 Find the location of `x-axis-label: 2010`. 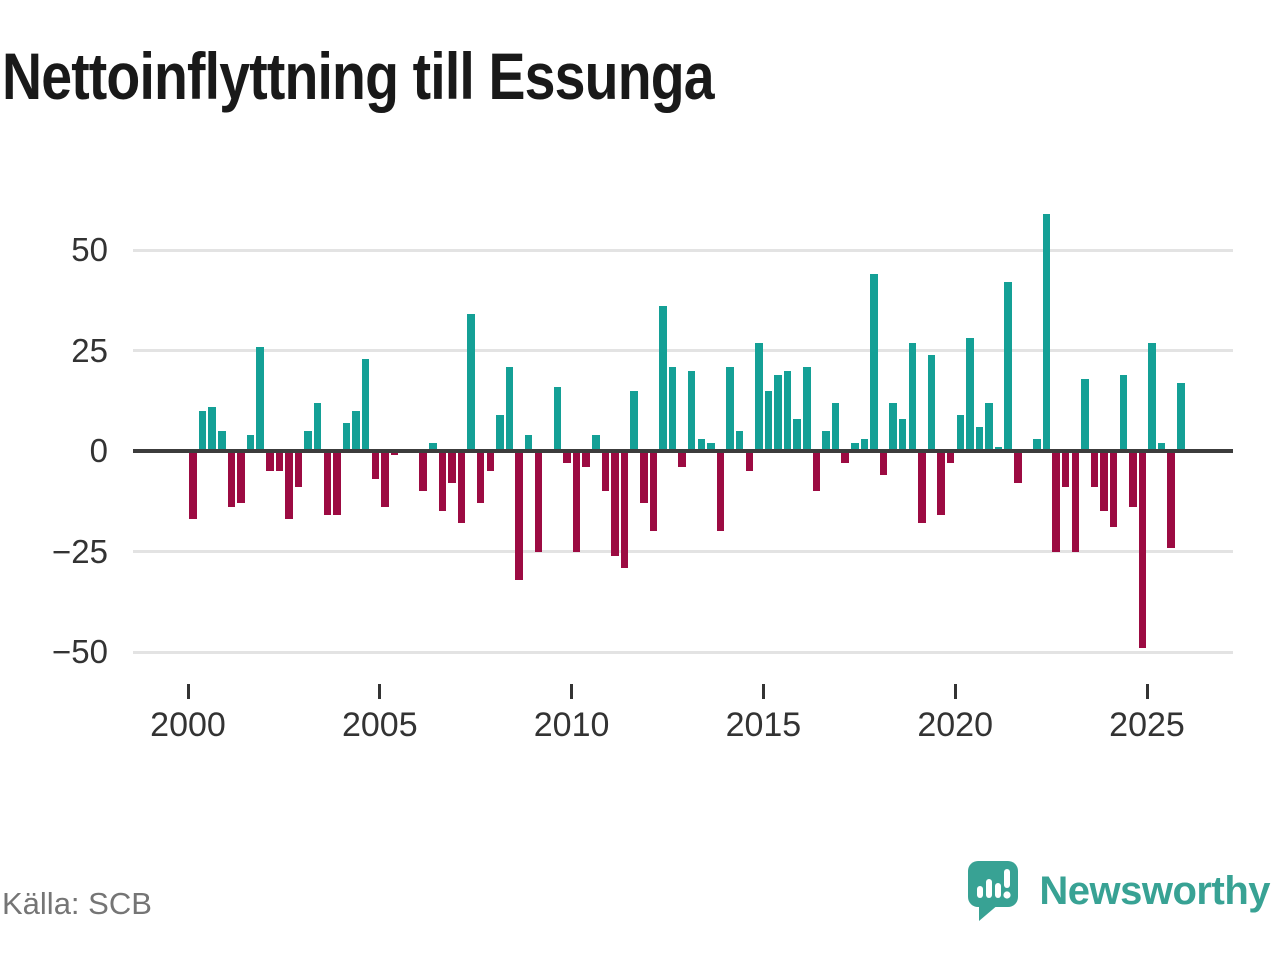

x-axis-label: 2010 is located at coordinates (571, 725).